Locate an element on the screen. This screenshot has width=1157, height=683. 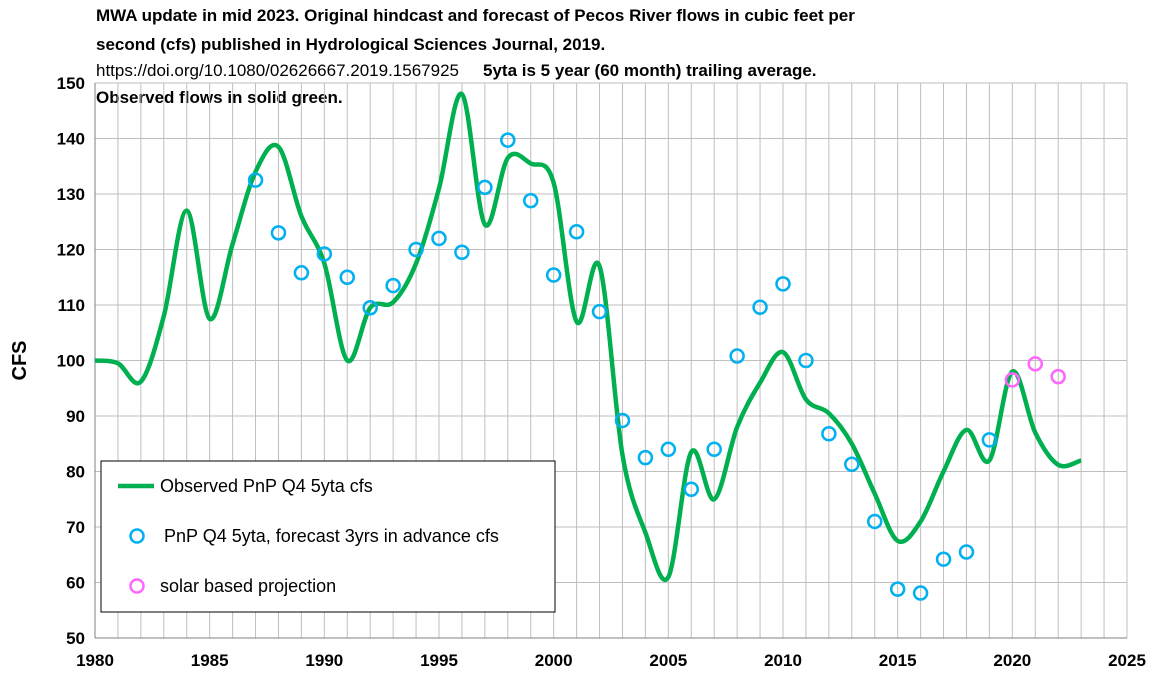
y-axis-label: CFS is located at coordinates (20, 361).